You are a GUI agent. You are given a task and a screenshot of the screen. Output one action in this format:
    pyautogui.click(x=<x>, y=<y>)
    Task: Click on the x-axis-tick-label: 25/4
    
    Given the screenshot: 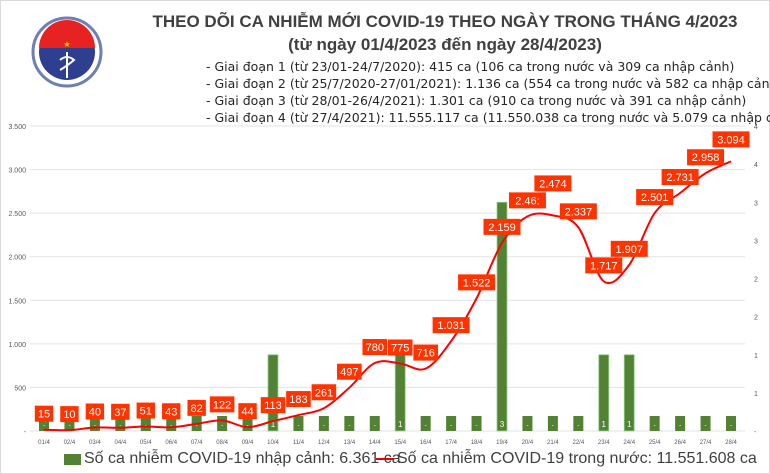 What is the action you would take?
    pyautogui.click(x=655, y=443)
    